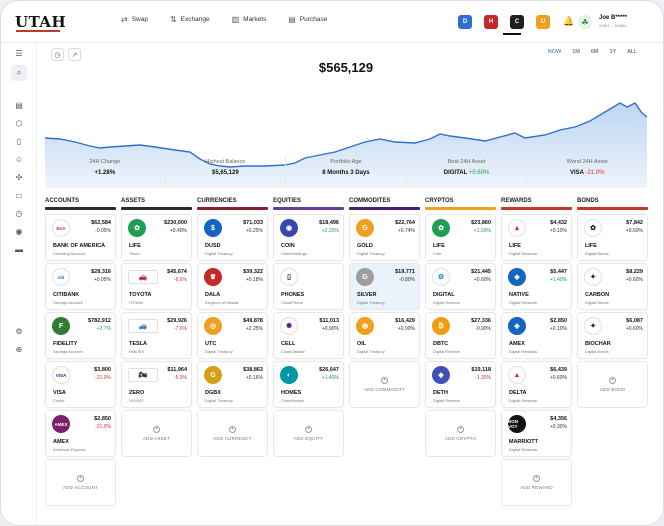 The width and height of the screenshot is (664, 526). What do you see at coordinates (177, 321) in the screenshot?
I see `holding-amount: $29,926` at bounding box center [177, 321].